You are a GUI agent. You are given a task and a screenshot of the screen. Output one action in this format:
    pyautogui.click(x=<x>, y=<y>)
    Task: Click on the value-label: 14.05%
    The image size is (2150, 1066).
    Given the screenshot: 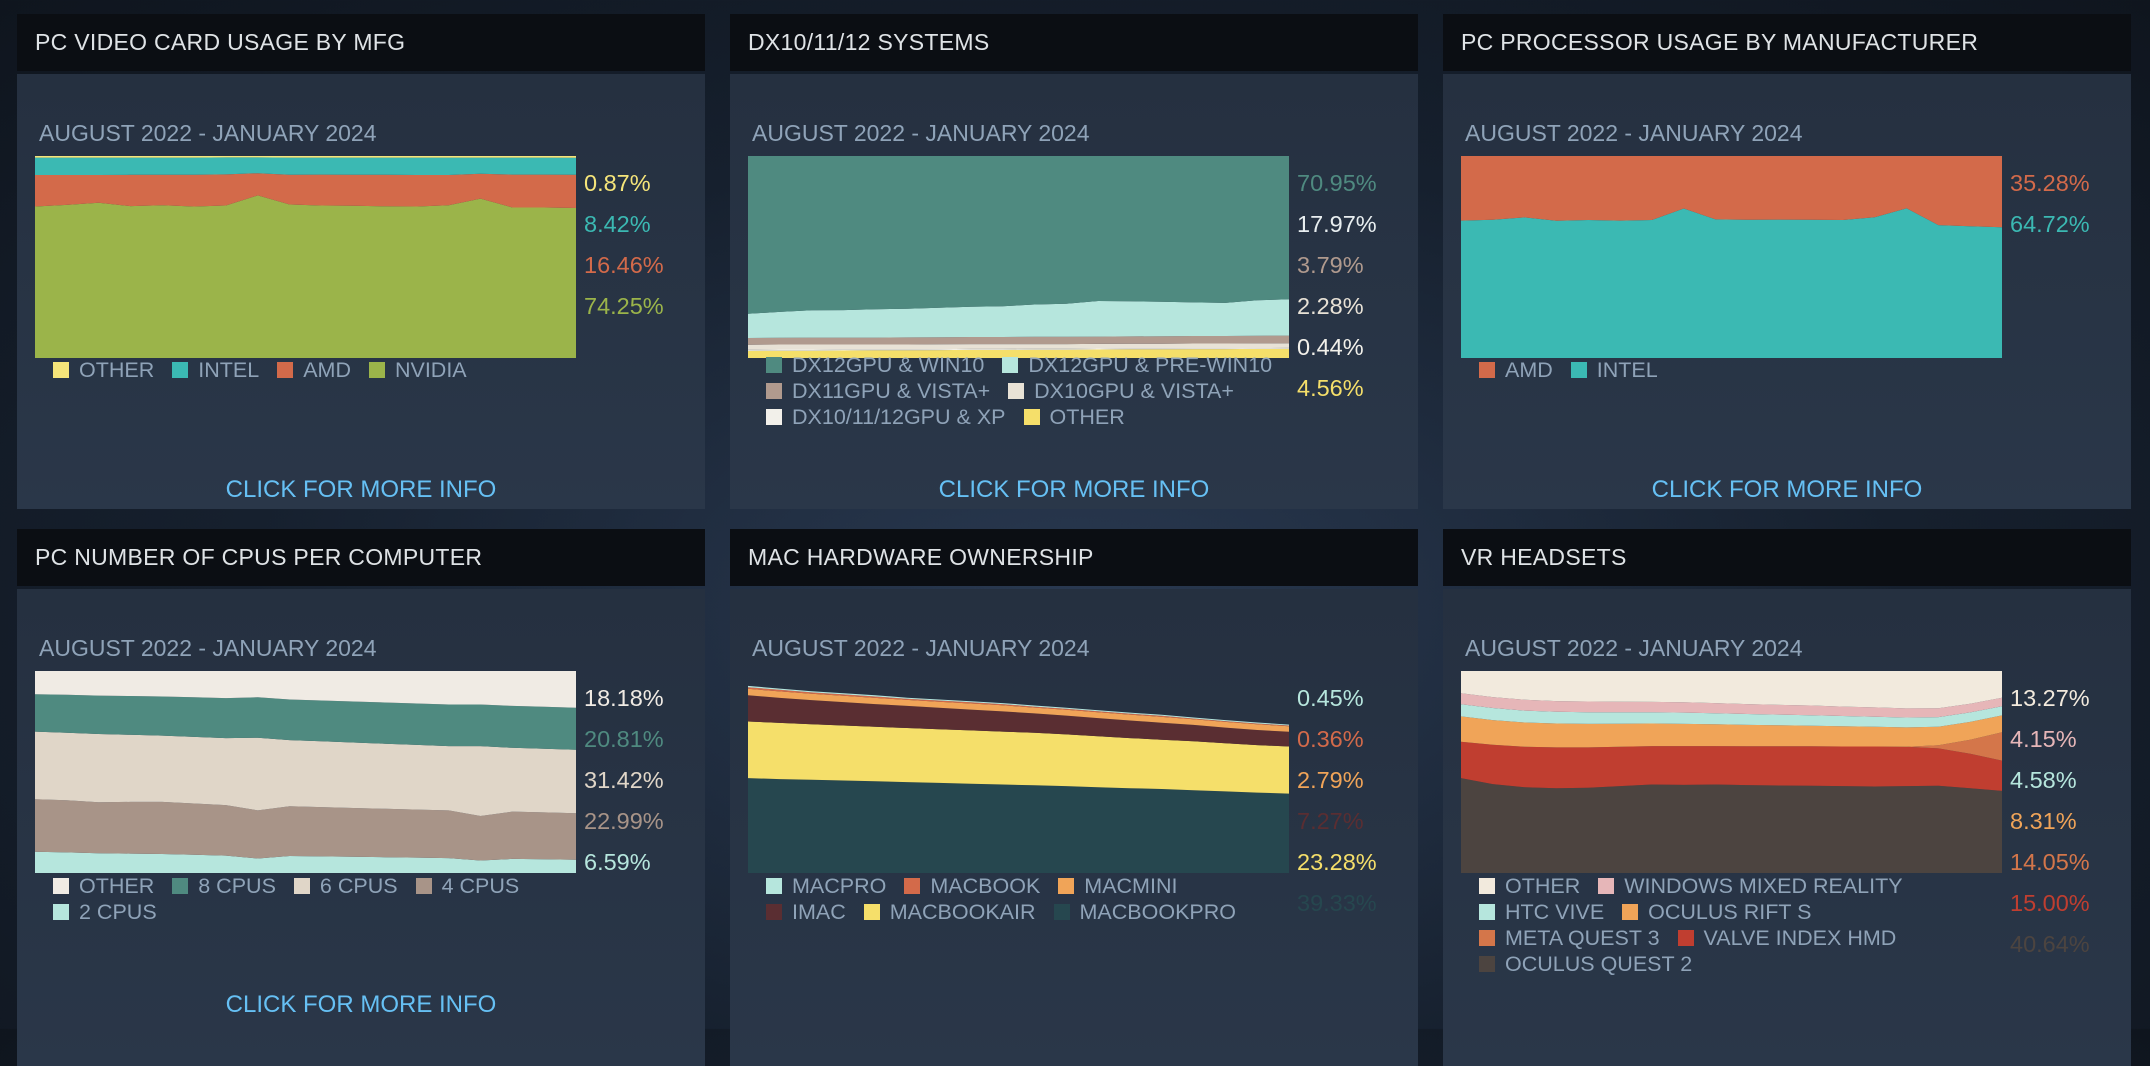 What is the action you would take?
    pyautogui.click(x=2050, y=862)
    